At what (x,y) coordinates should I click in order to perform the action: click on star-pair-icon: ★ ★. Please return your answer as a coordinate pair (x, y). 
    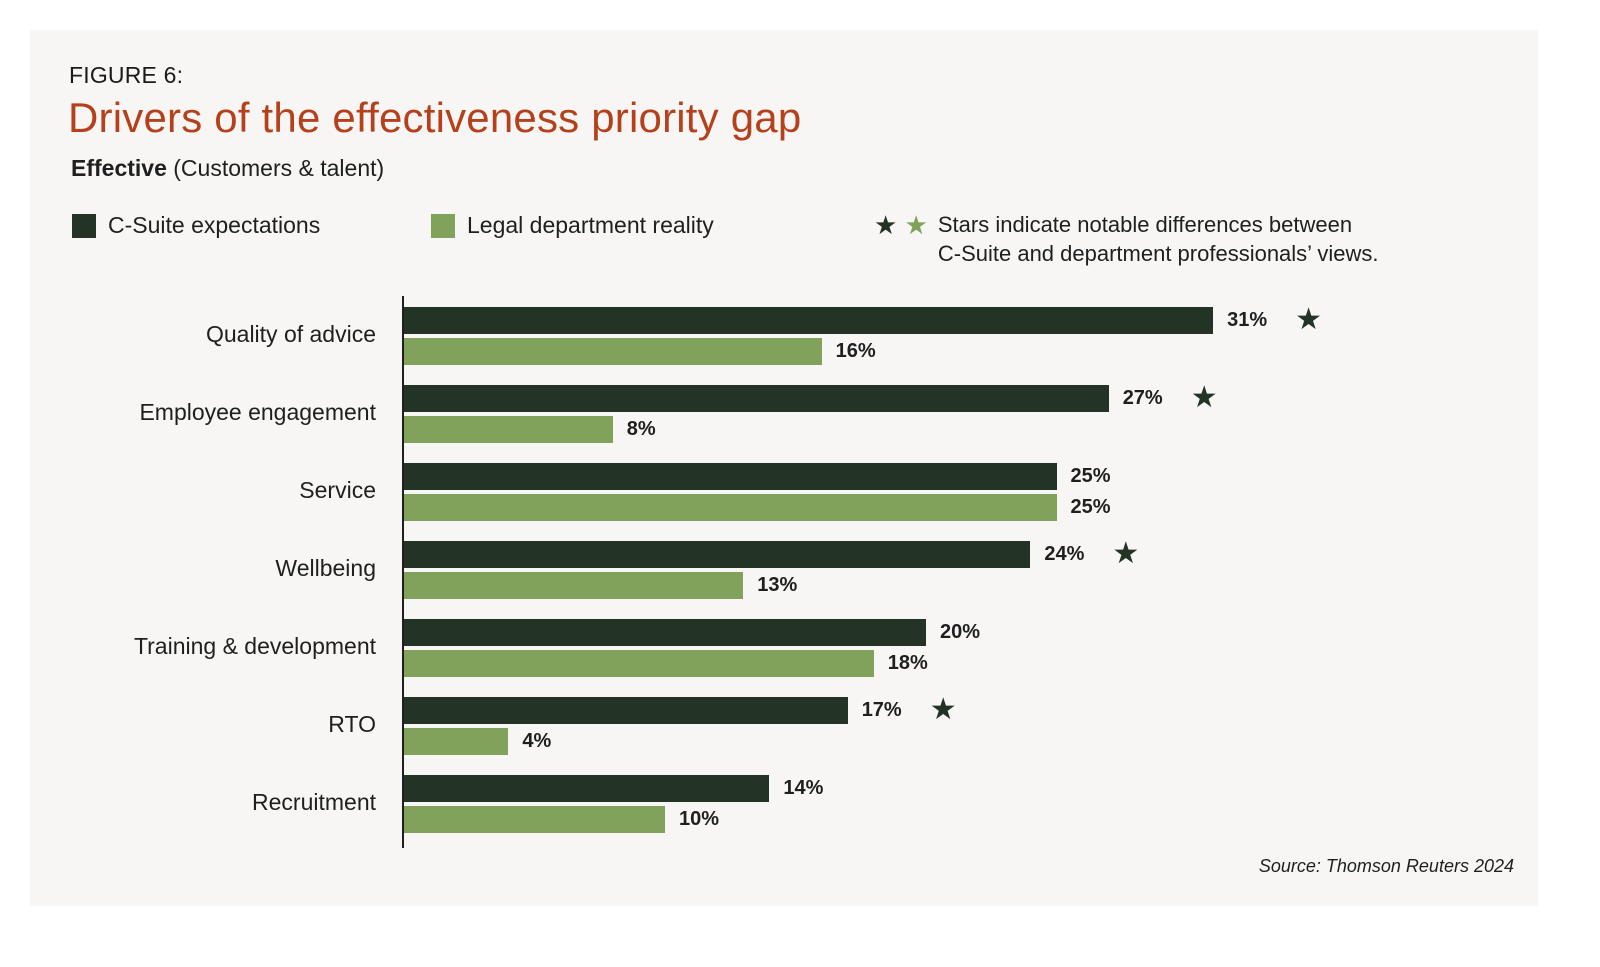
    Looking at the image, I should click on (901, 225).